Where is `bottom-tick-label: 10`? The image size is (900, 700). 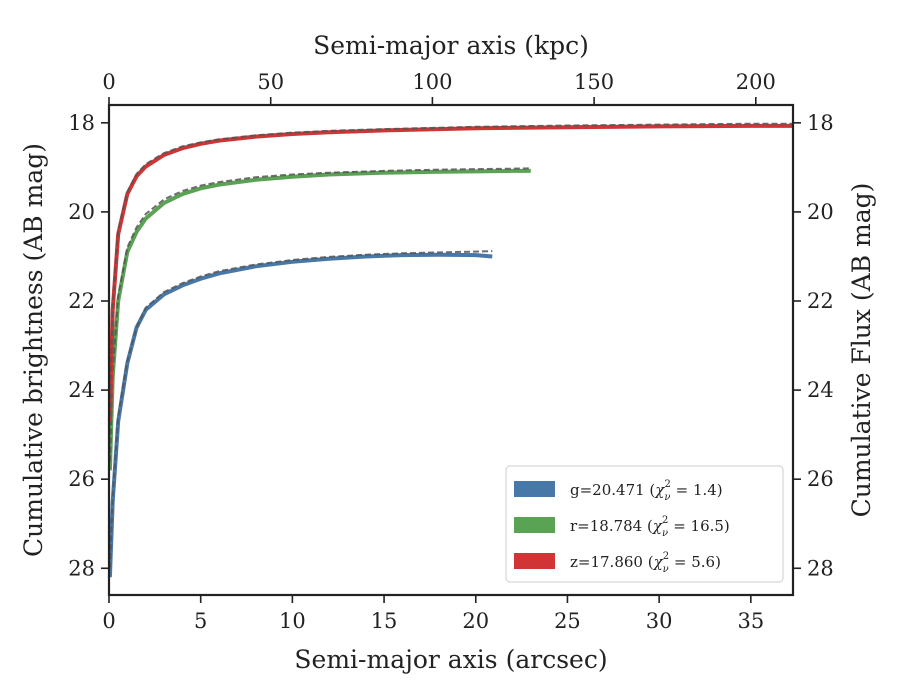
bottom-tick-label: 10 is located at coordinates (292, 621).